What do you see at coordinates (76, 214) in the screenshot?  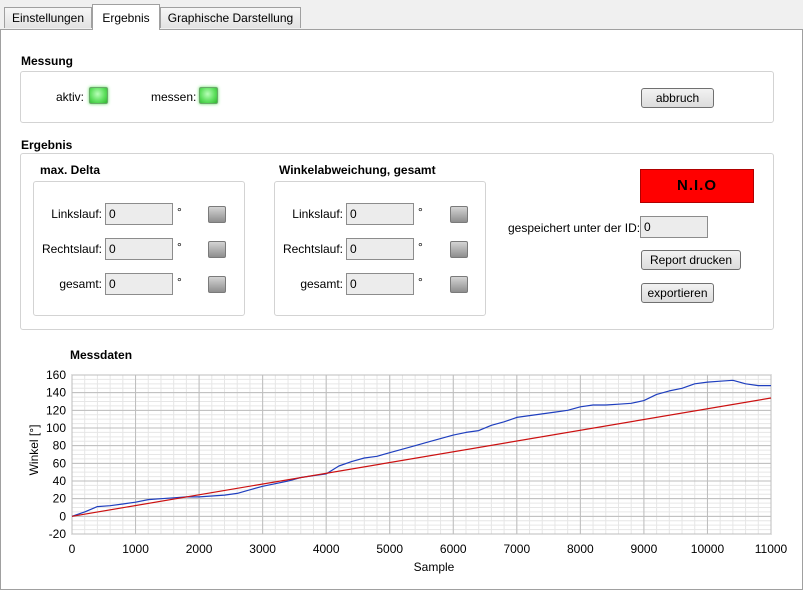 I see `max-delta-linkslauf-label: Linkslauf:` at bounding box center [76, 214].